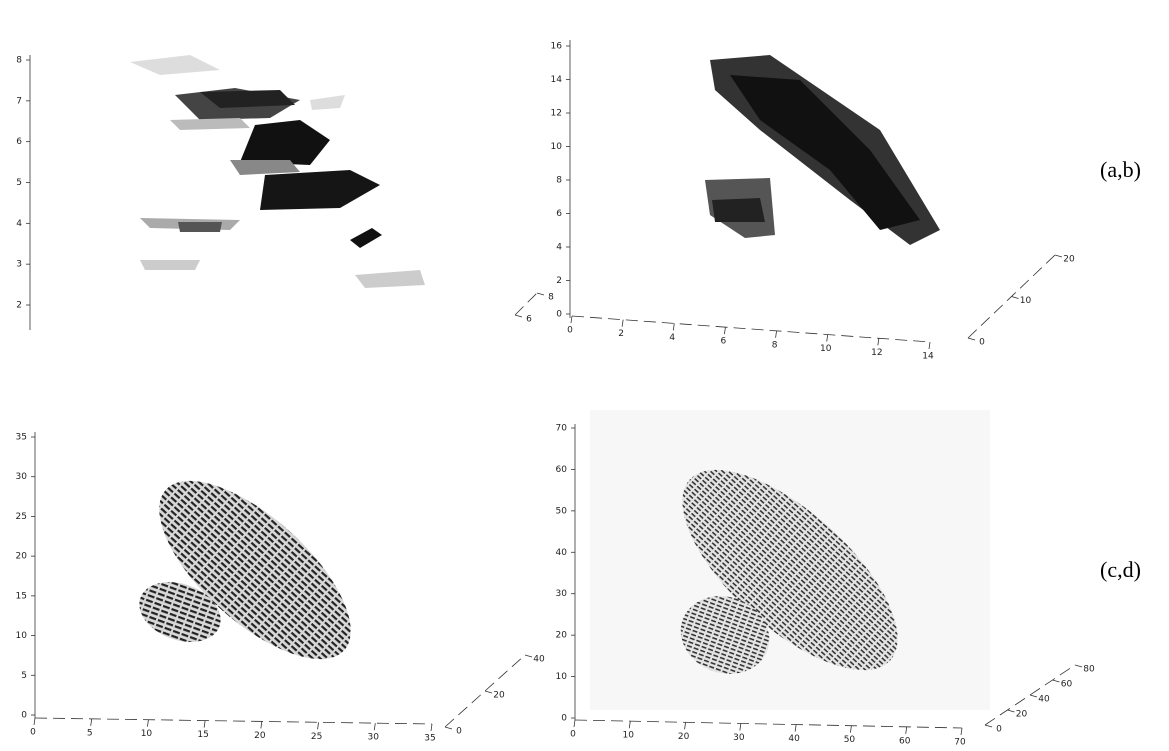 This screenshot has width=1169, height=751. I want to click on y-tick-label: 12, so click(556, 114).